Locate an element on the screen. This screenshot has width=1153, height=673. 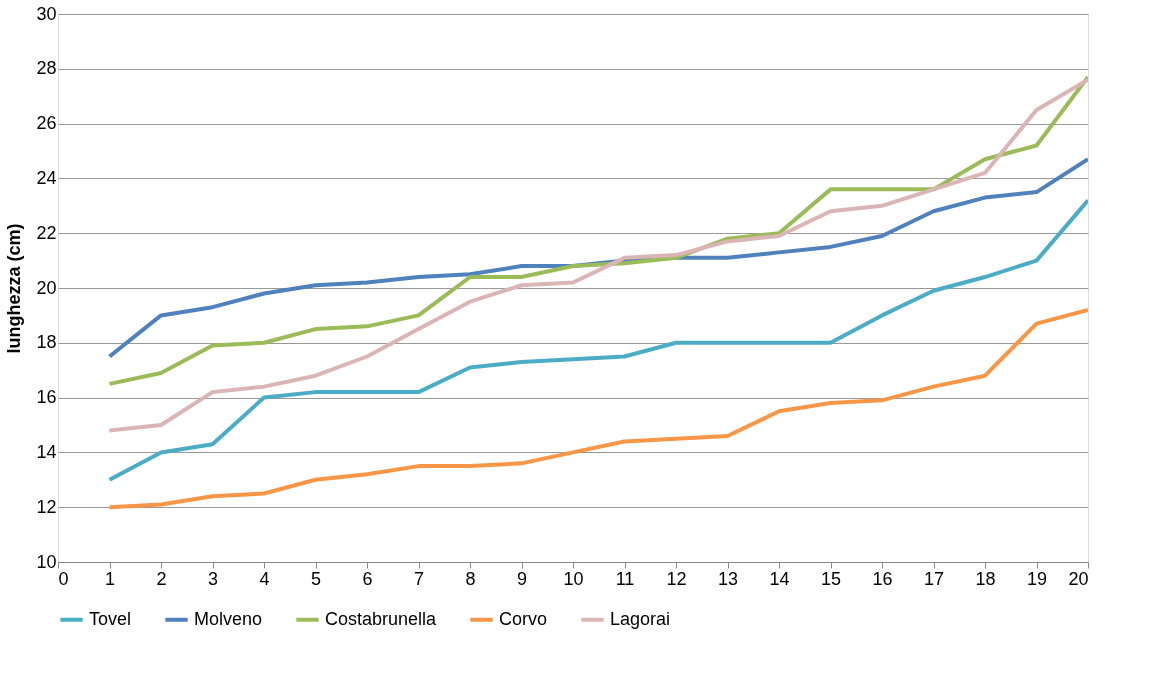
x-tick-label: 5 is located at coordinates (316, 578).